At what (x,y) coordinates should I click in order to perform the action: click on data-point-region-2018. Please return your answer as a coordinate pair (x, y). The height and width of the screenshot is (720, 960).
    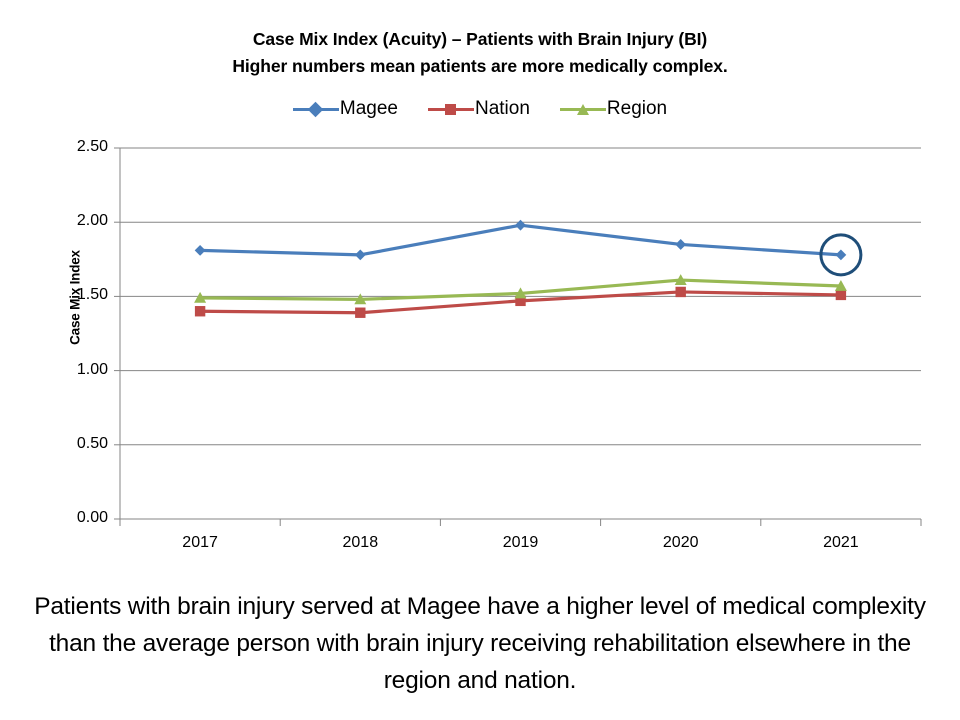
    Looking at the image, I should click on (360, 299).